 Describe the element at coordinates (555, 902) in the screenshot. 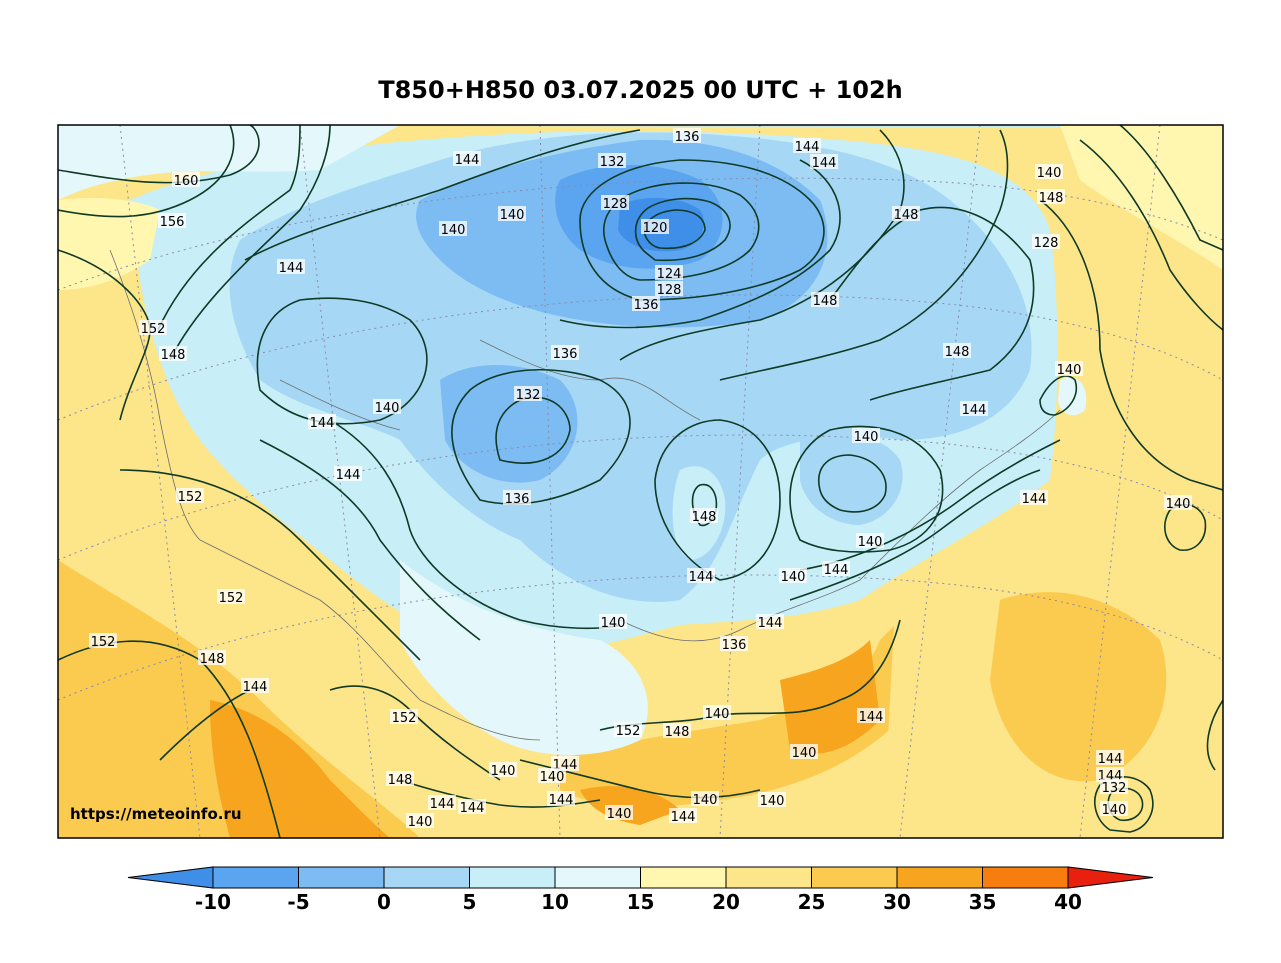

I see `colorbar-tick-label: 10` at that location.